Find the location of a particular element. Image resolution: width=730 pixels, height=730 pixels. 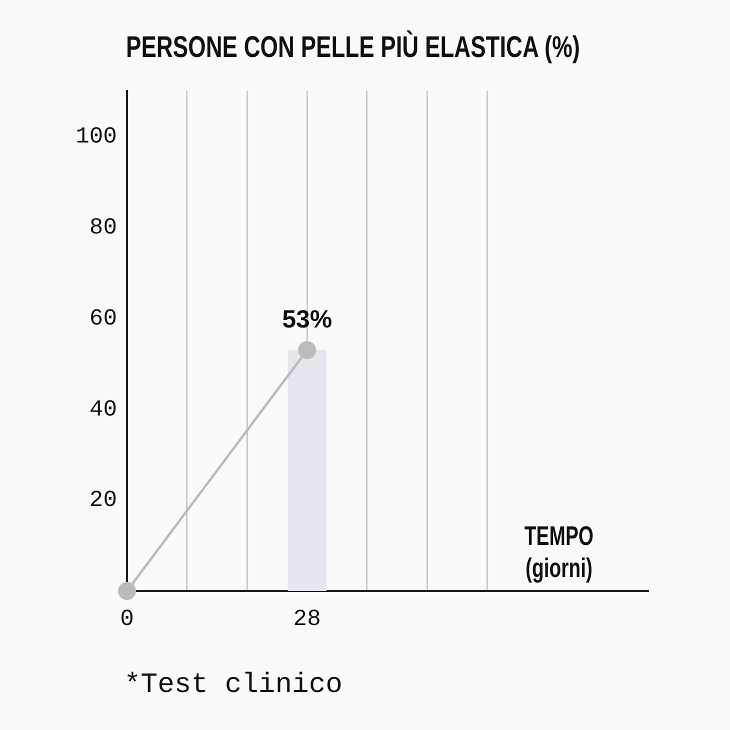

y-tick-label: 20 is located at coordinates (103, 500).